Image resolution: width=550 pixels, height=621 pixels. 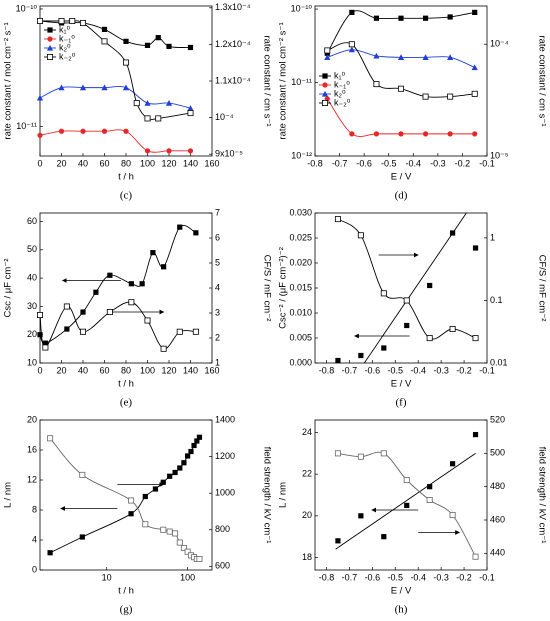 What do you see at coordinates (39, 163) in the screenshot?
I see `x-tick-label: 0` at bounding box center [39, 163].